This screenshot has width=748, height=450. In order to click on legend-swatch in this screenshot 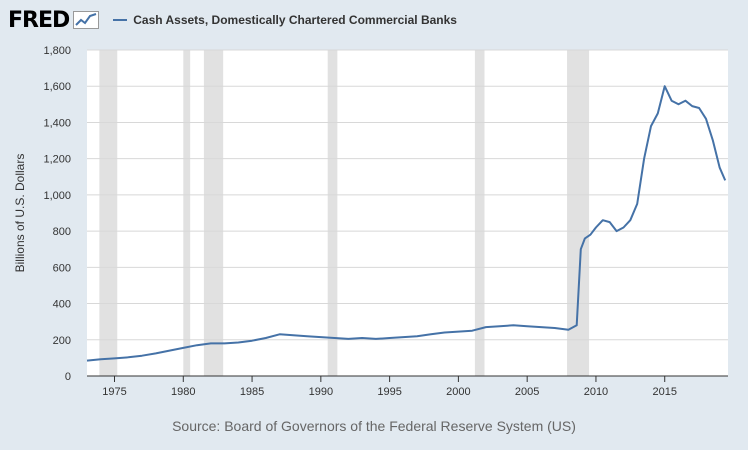, I will do `click(120, 20)`.